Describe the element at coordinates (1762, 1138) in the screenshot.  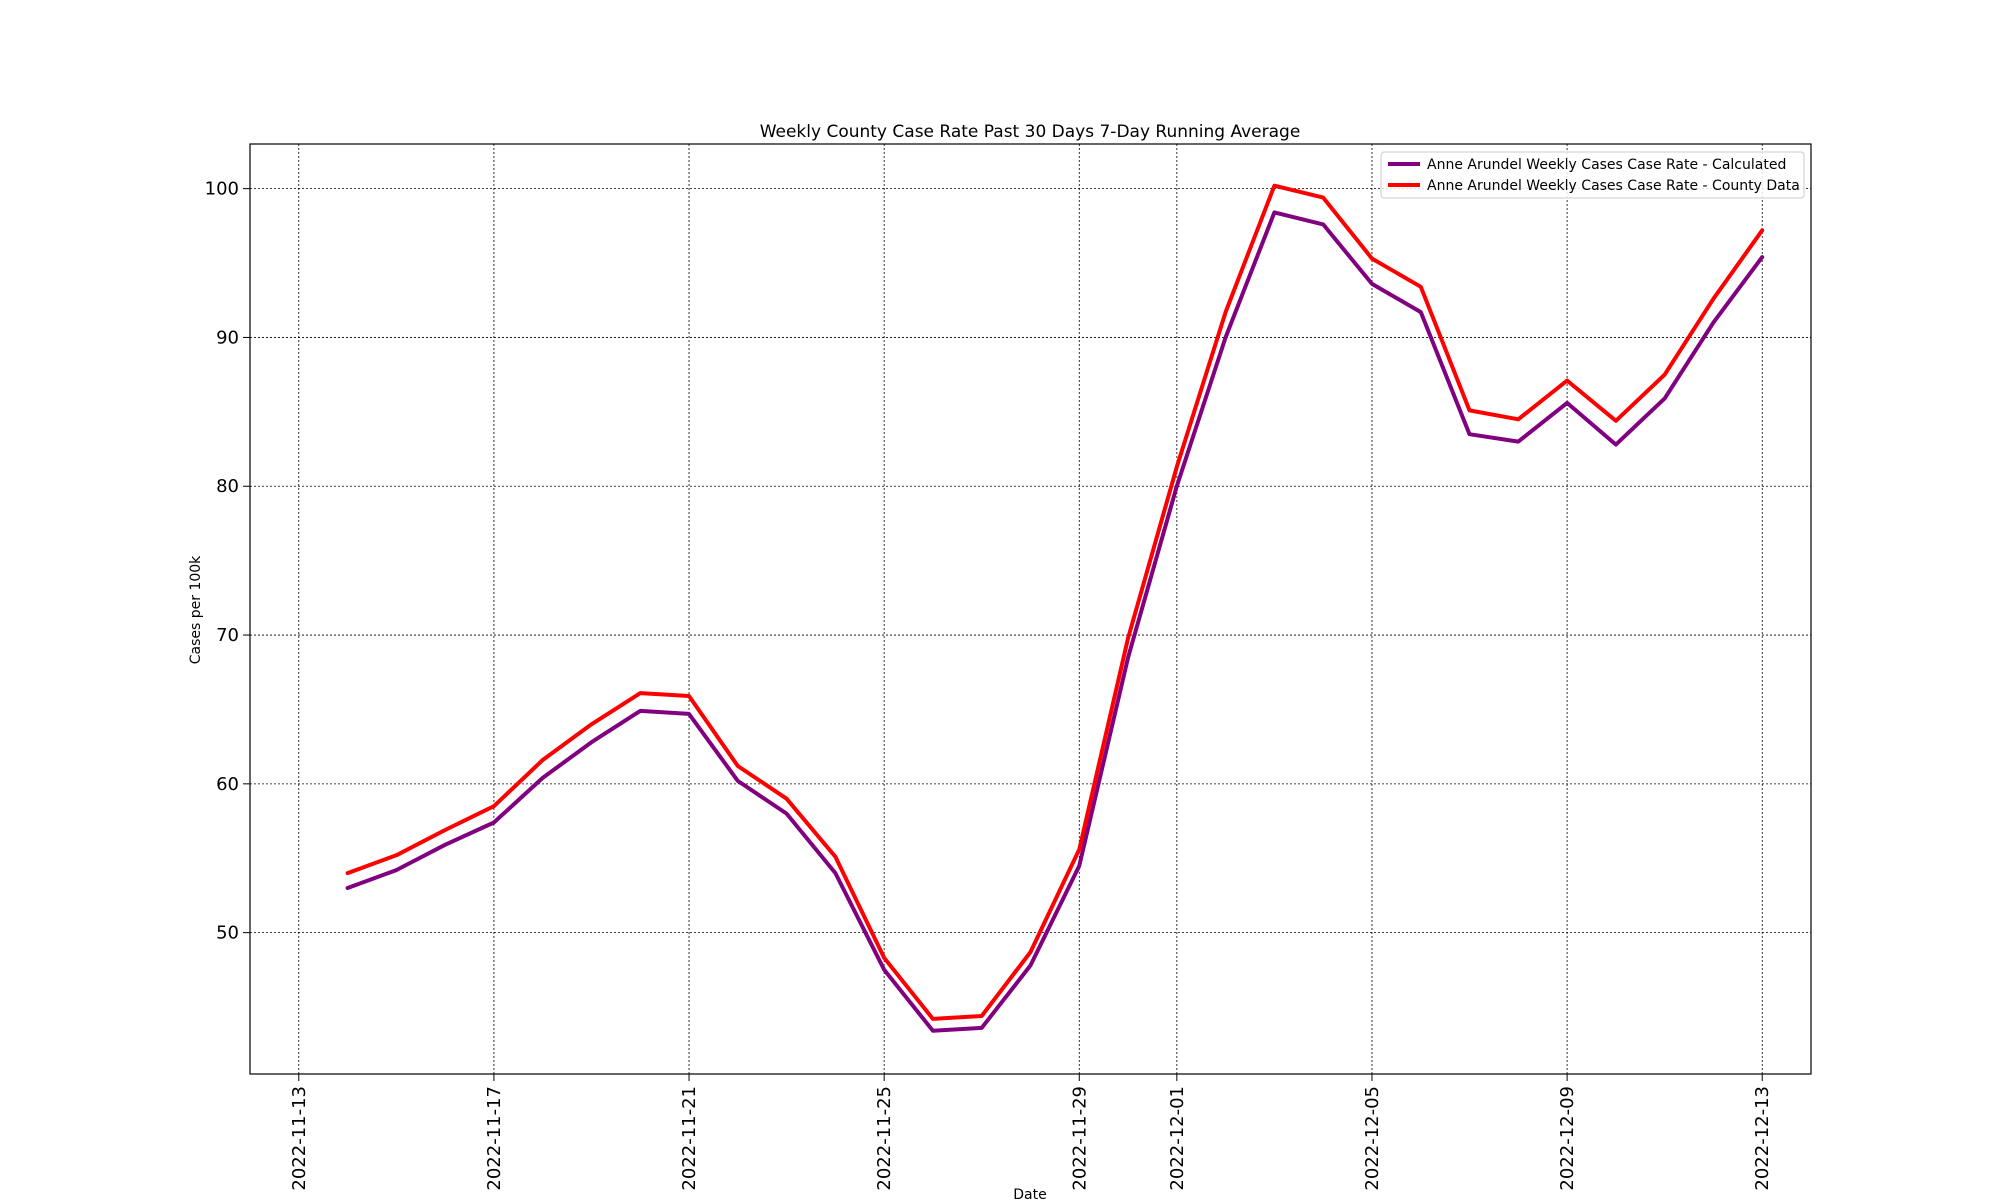
I see `x-tick-label: 2022-12-13` at that location.